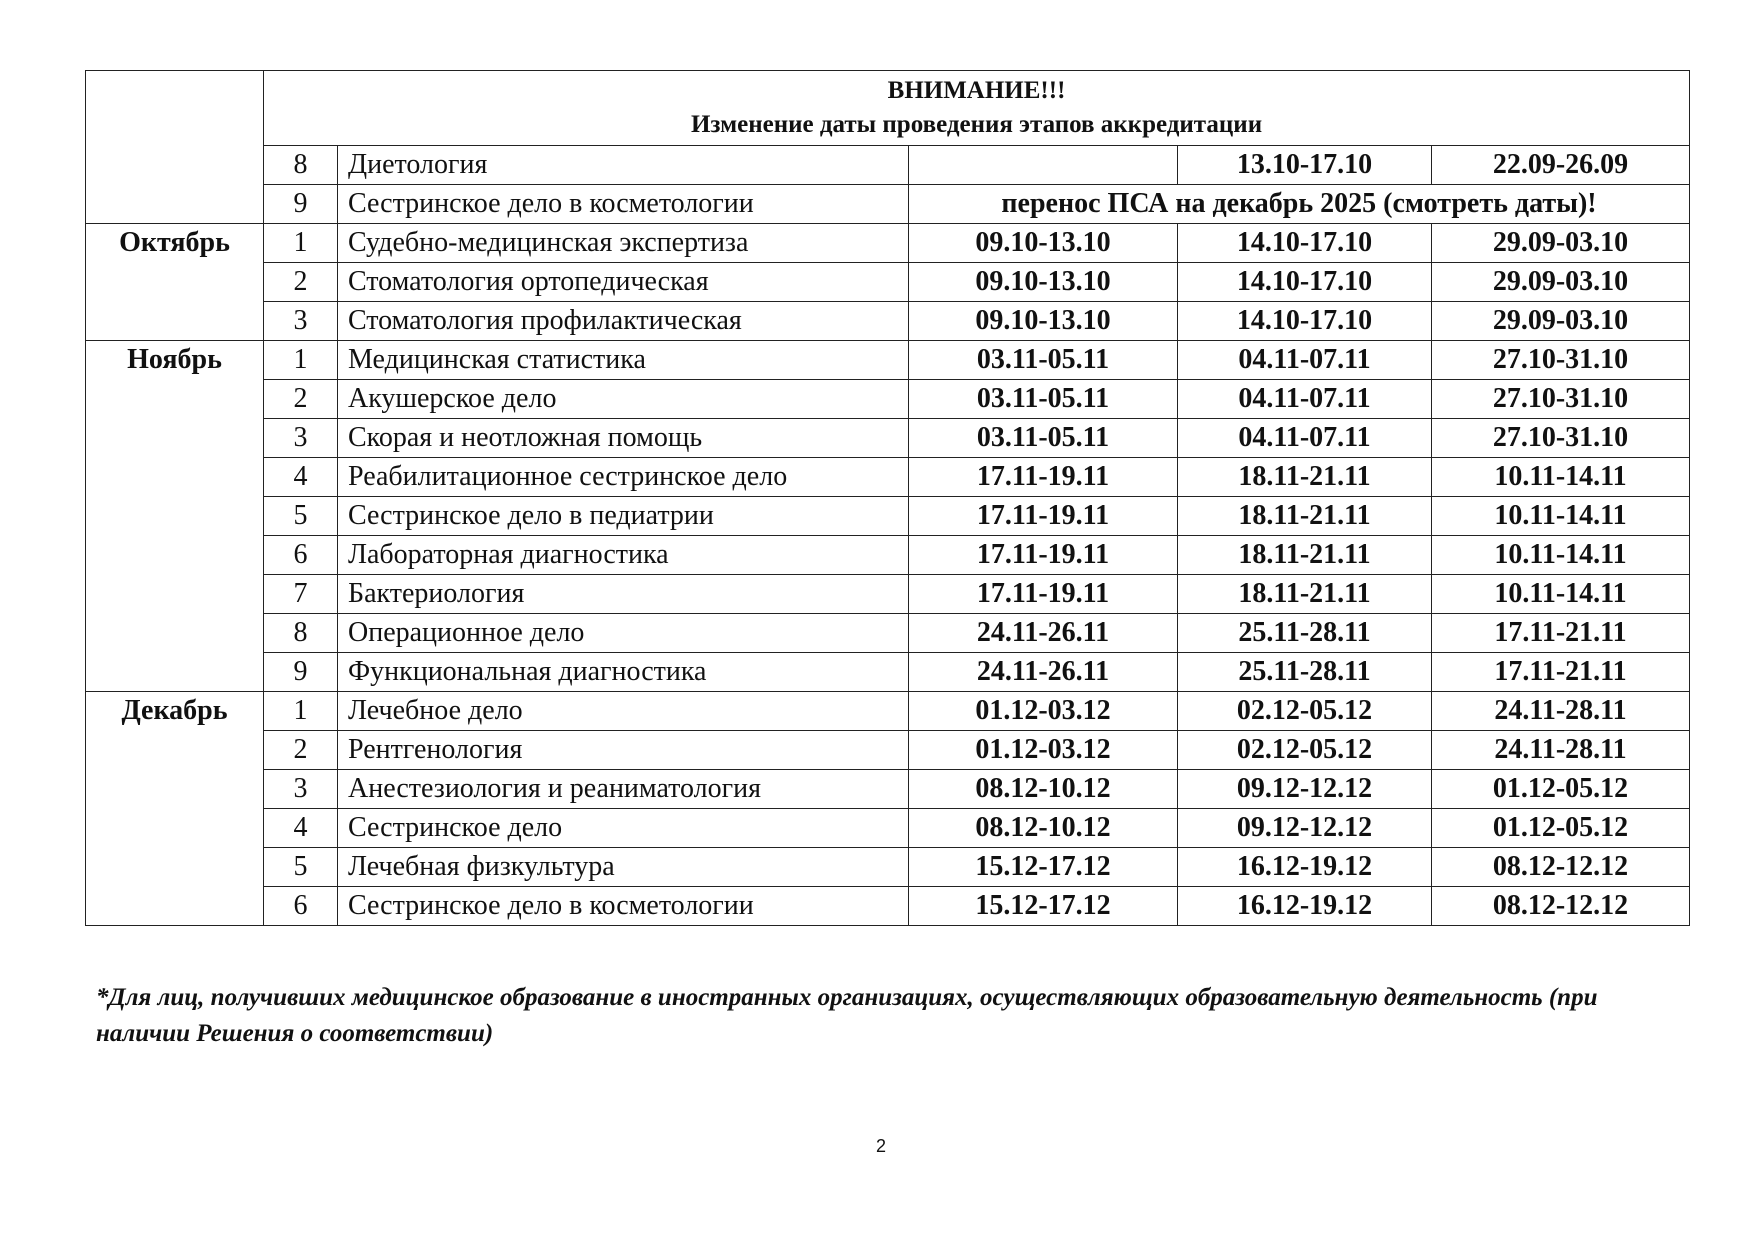 The image size is (1754, 1240). What do you see at coordinates (623, 633) in the screenshot?
I see `specialty-name: Операционное дело` at bounding box center [623, 633].